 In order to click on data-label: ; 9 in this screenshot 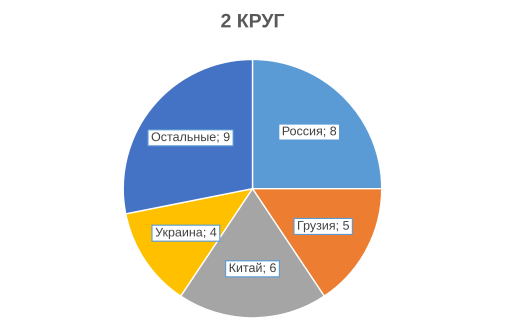, I will do `click(223, 137)`.